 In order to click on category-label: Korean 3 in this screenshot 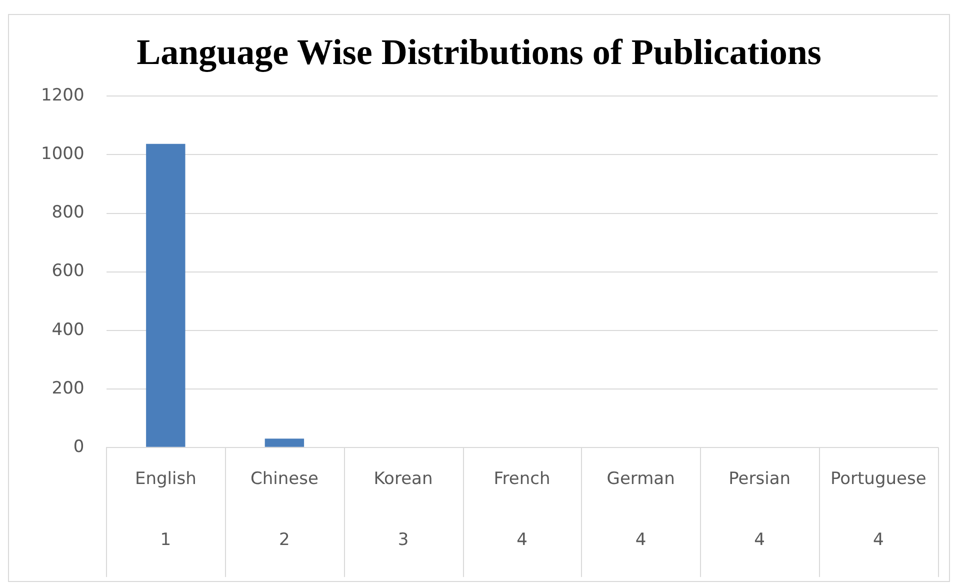, I will do `click(403, 509)`.